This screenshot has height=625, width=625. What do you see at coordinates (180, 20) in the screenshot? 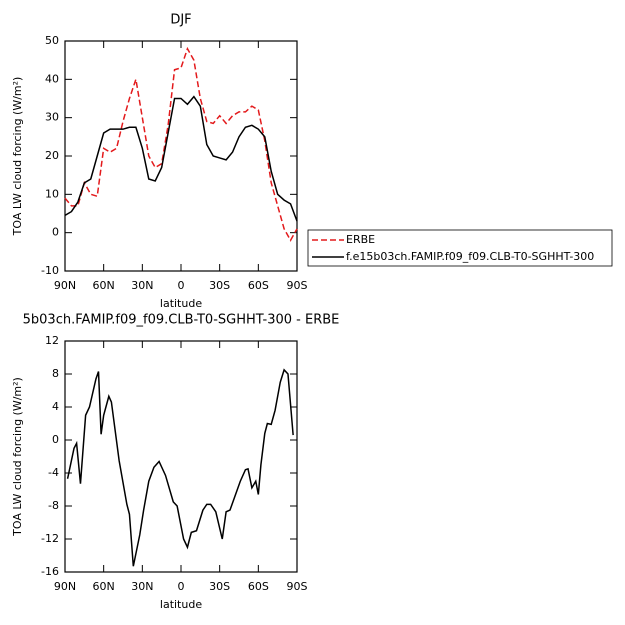
I see `chart-title: DJF` at bounding box center [180, 20].